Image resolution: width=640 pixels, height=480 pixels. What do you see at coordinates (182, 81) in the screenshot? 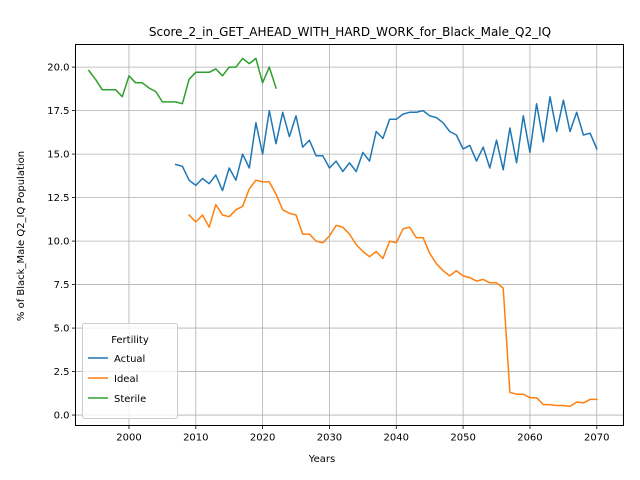
I see `series-line-sterile` at bounding box center [182, 81].